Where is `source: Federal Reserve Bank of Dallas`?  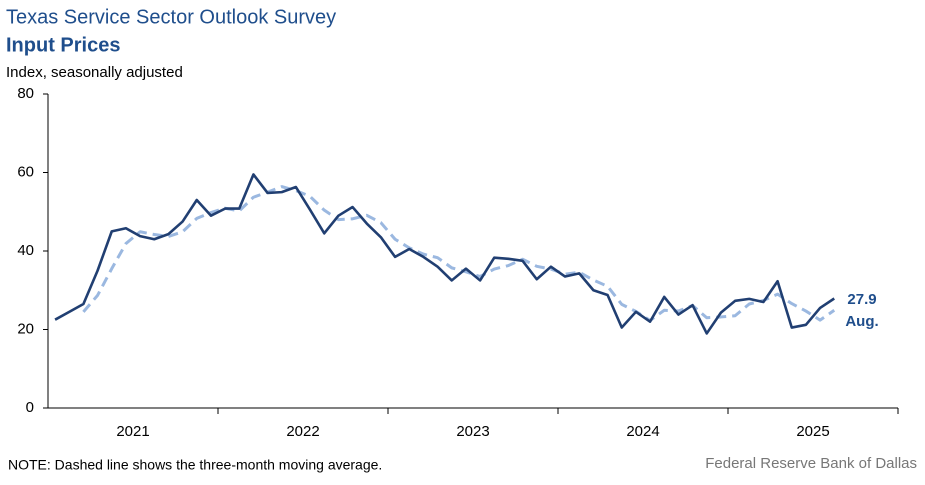 source: Federal Reserve Bank of Dallas is located at coordinates (811, 463).